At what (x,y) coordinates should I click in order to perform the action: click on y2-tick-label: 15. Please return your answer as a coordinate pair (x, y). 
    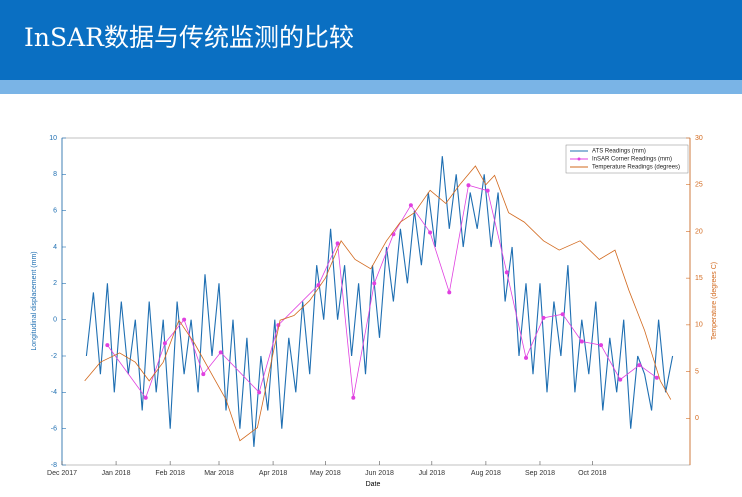
    Looking at the image, I should click on (699, 278).